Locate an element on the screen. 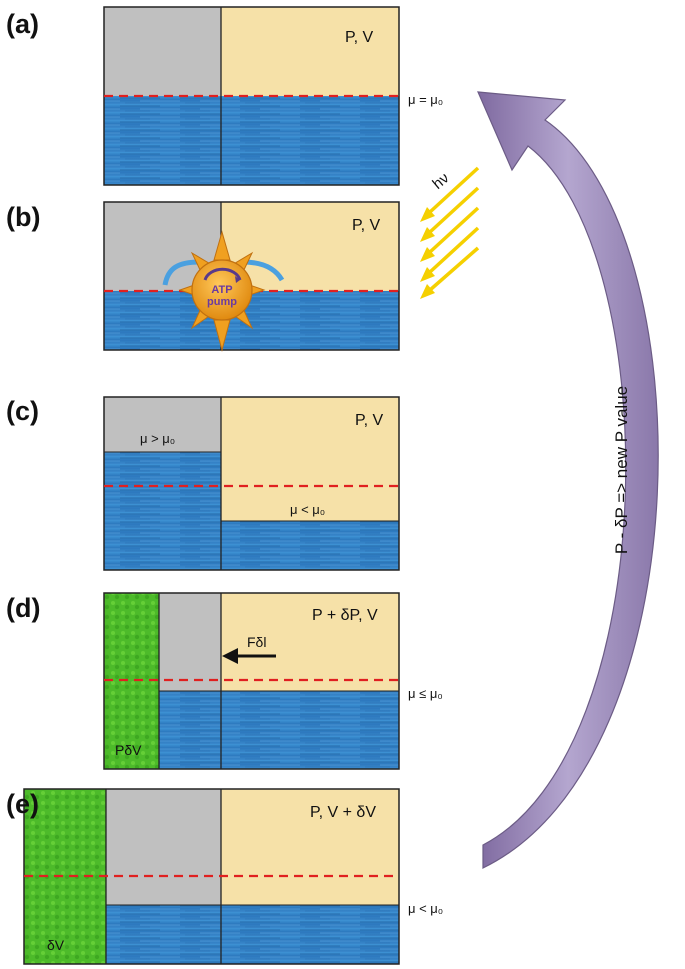  panel-d: P + δP, V Fδl PδV μ ≤ μ₀ is located at coordinates (273, 681).